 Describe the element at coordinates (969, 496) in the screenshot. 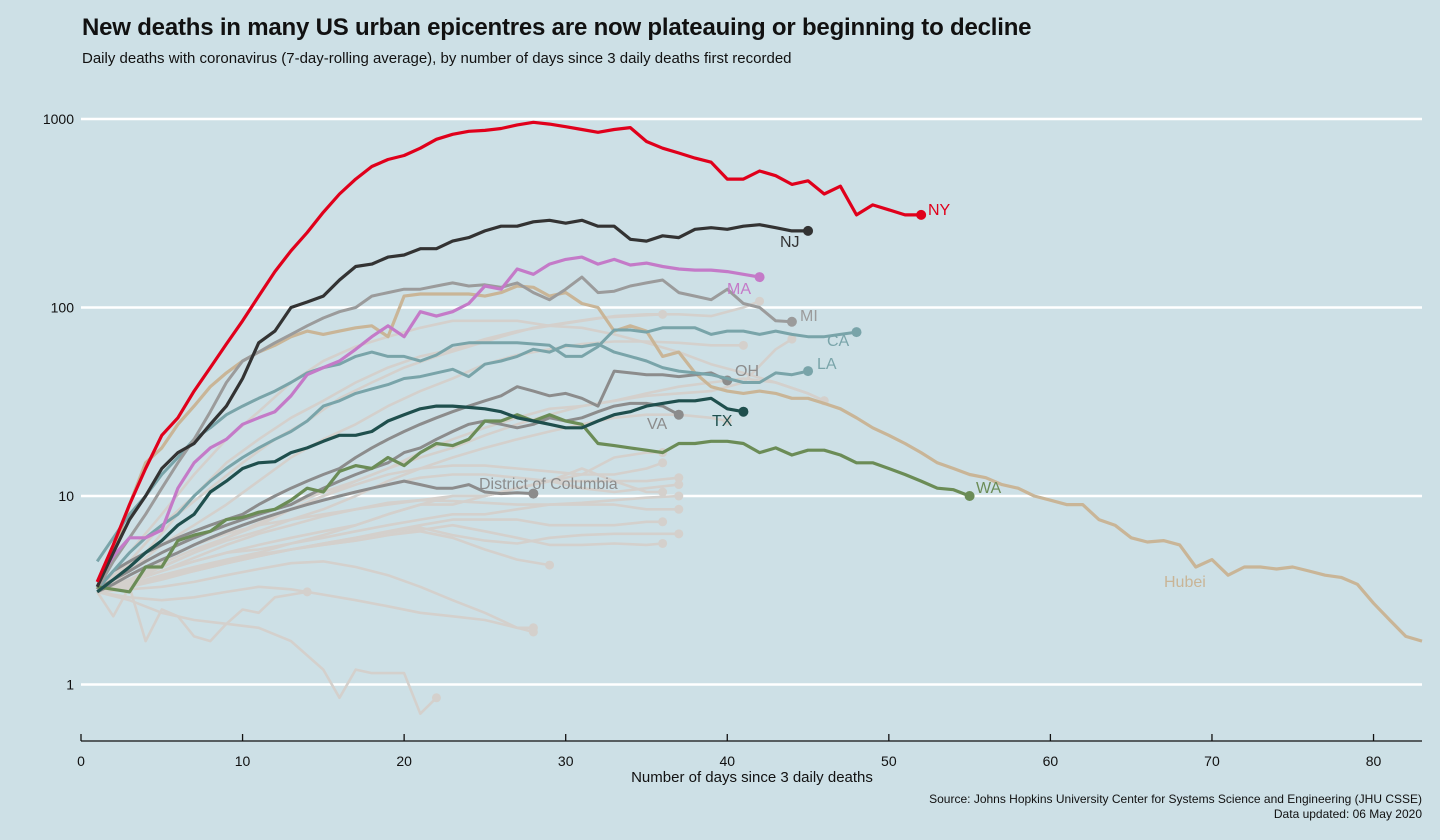

I see `end-marker-wa` at that location.